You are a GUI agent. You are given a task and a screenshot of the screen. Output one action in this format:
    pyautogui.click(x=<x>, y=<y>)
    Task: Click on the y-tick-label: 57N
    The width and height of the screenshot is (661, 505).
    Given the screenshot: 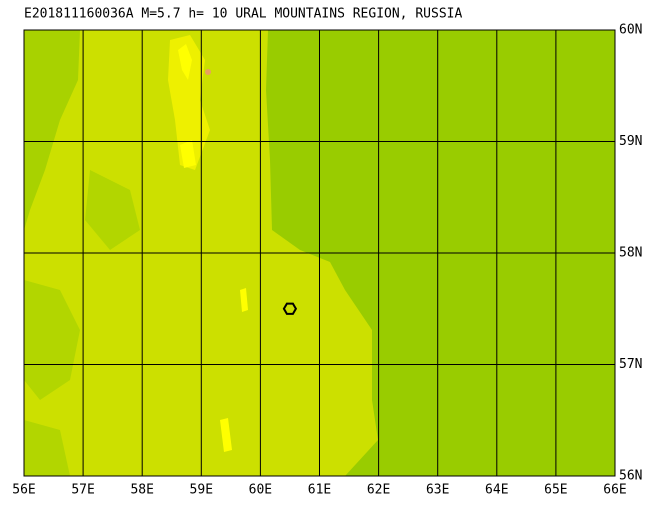 What is the action you would take?
    pyautogui.click(x=630, y=364)
    